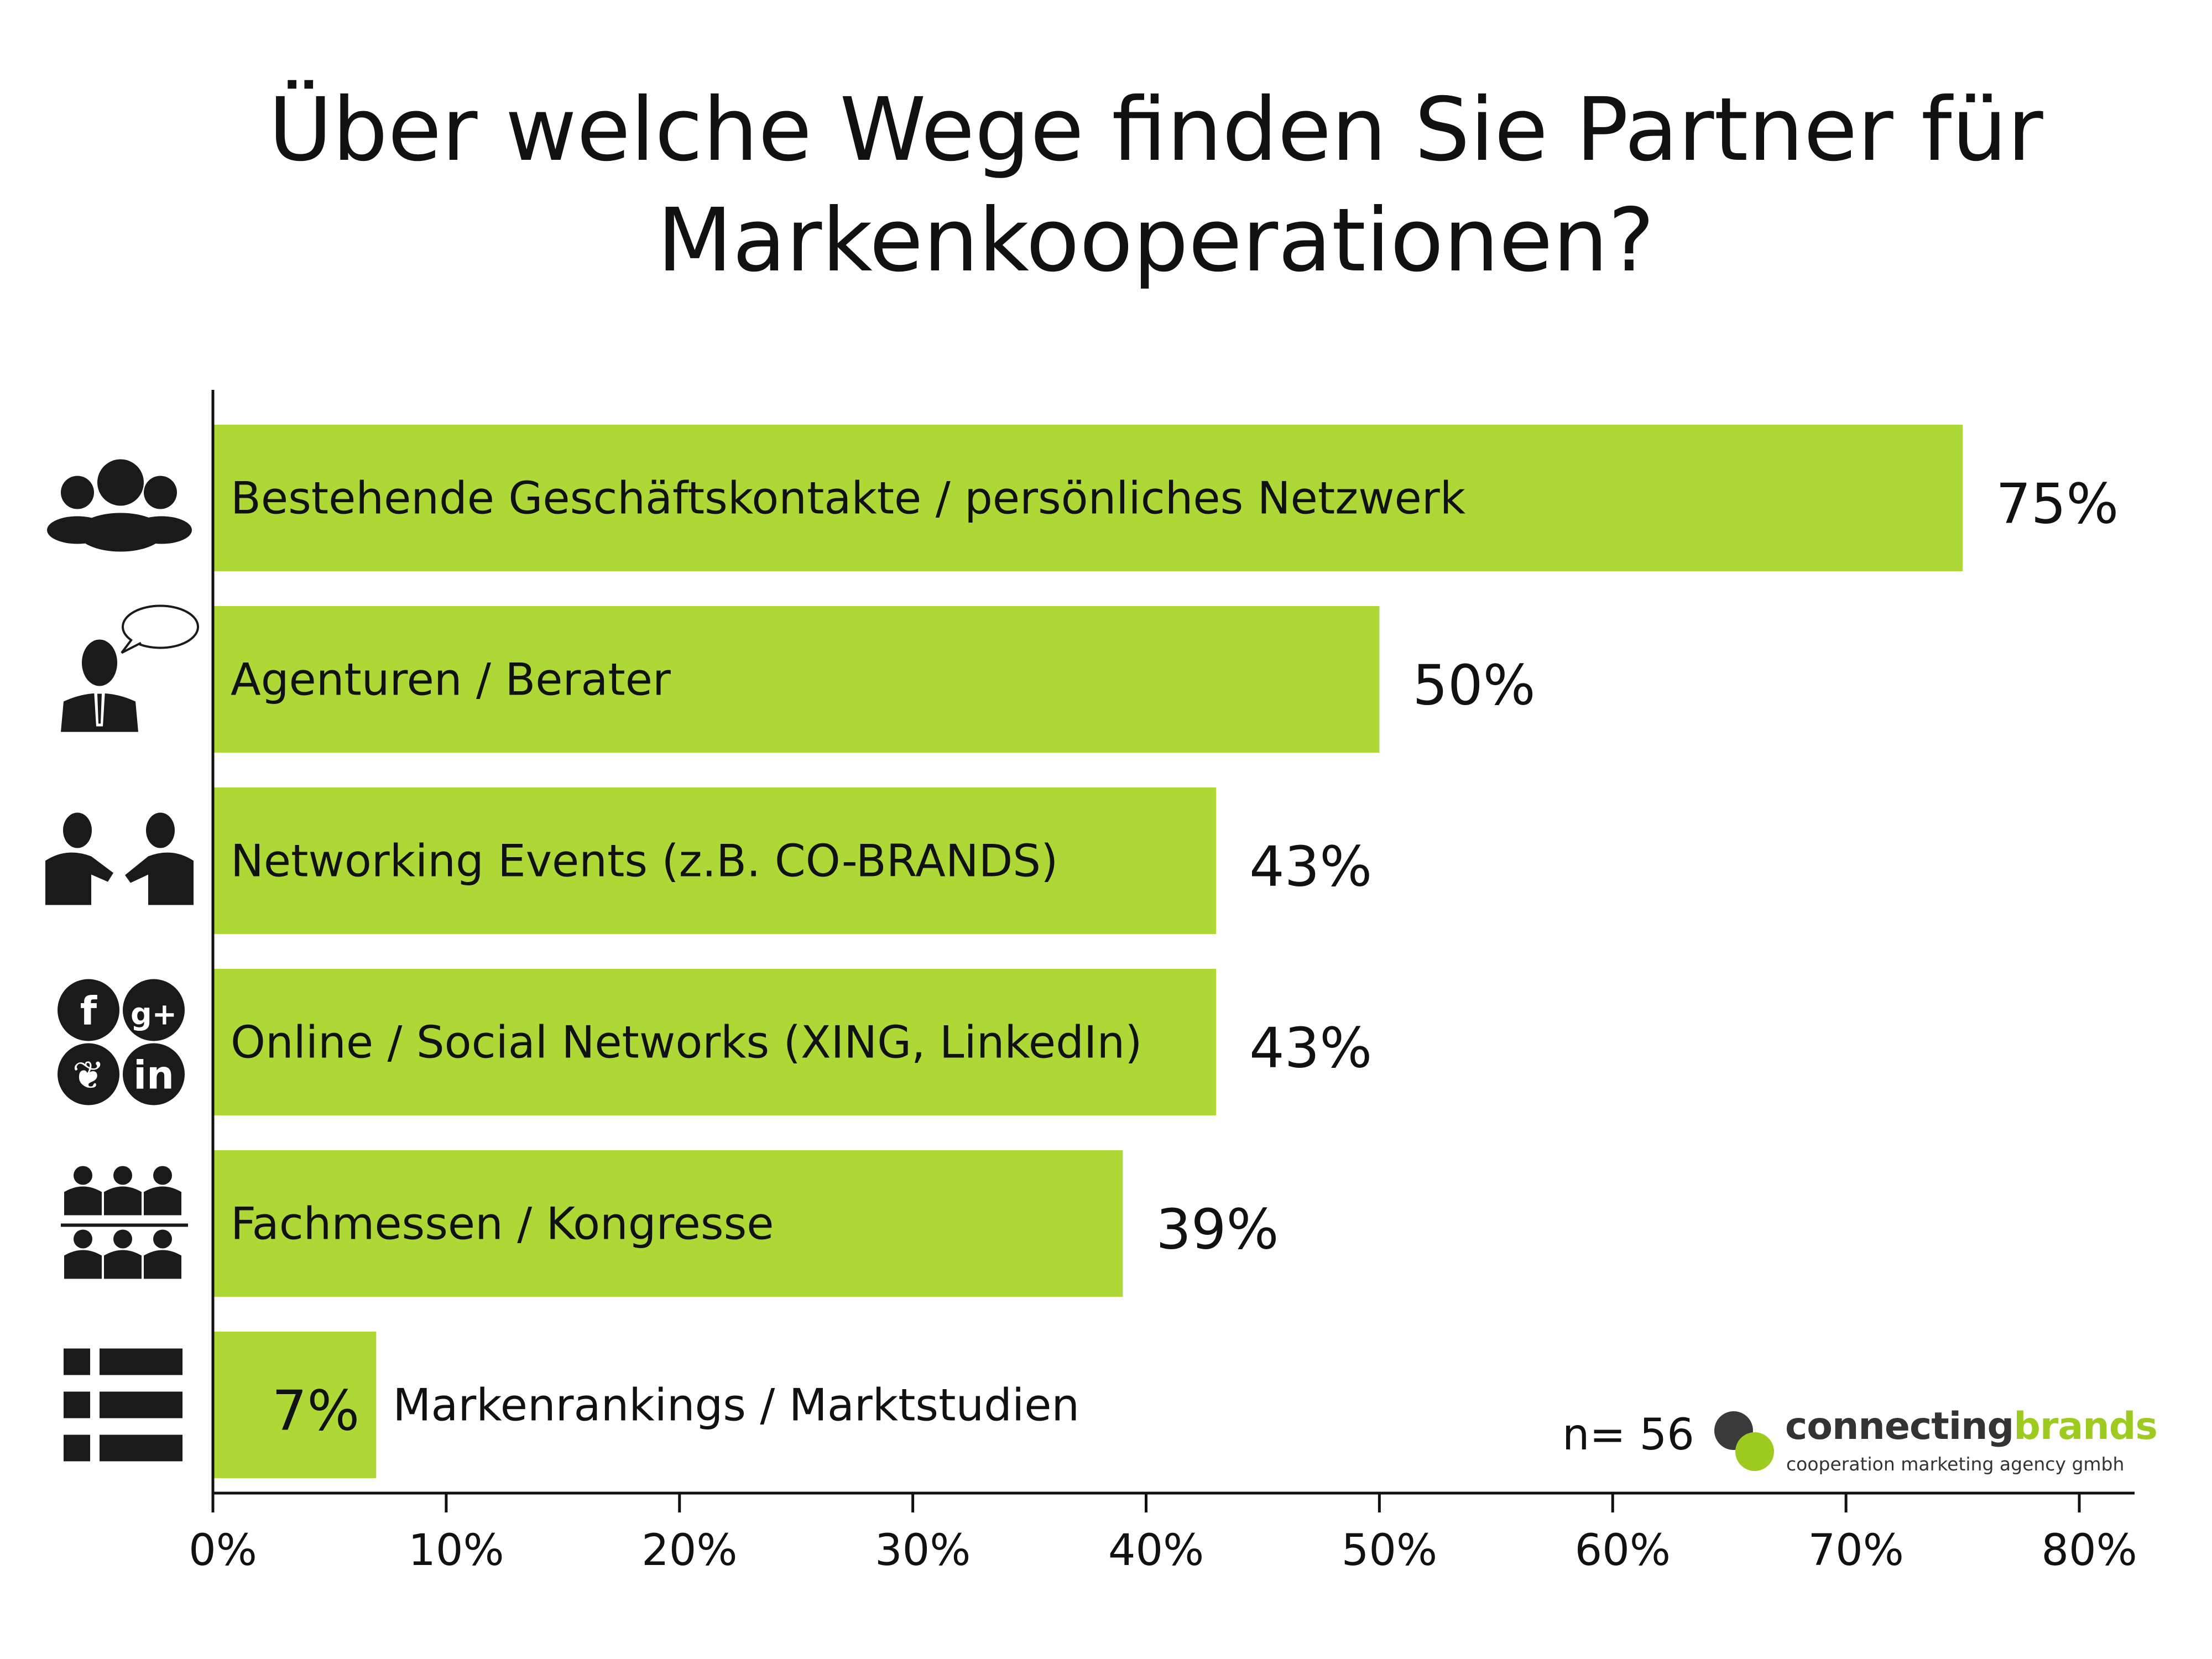  I want to click on x-tick-label: 30%, so click(923, 1550).